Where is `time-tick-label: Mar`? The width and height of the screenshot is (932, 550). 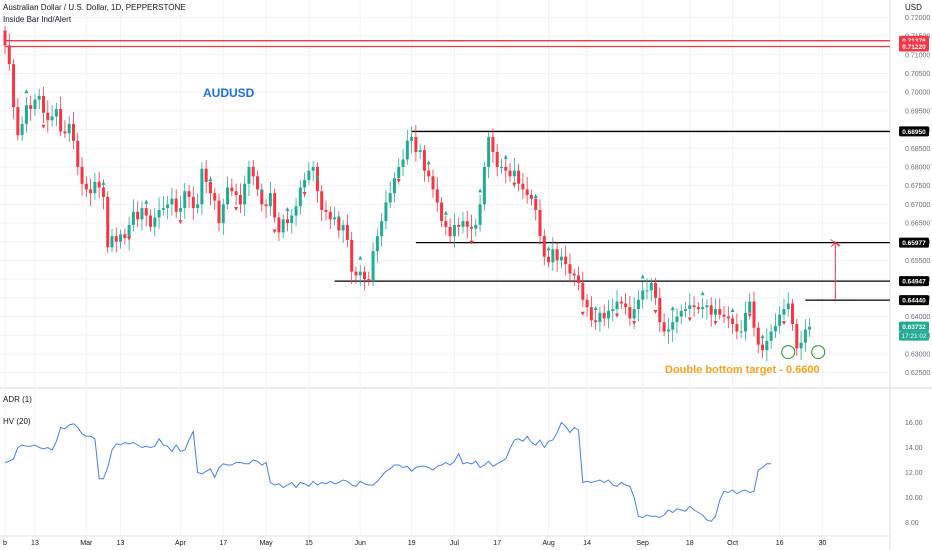 time-tick-label: Mar is located at coordinates (86, 543).